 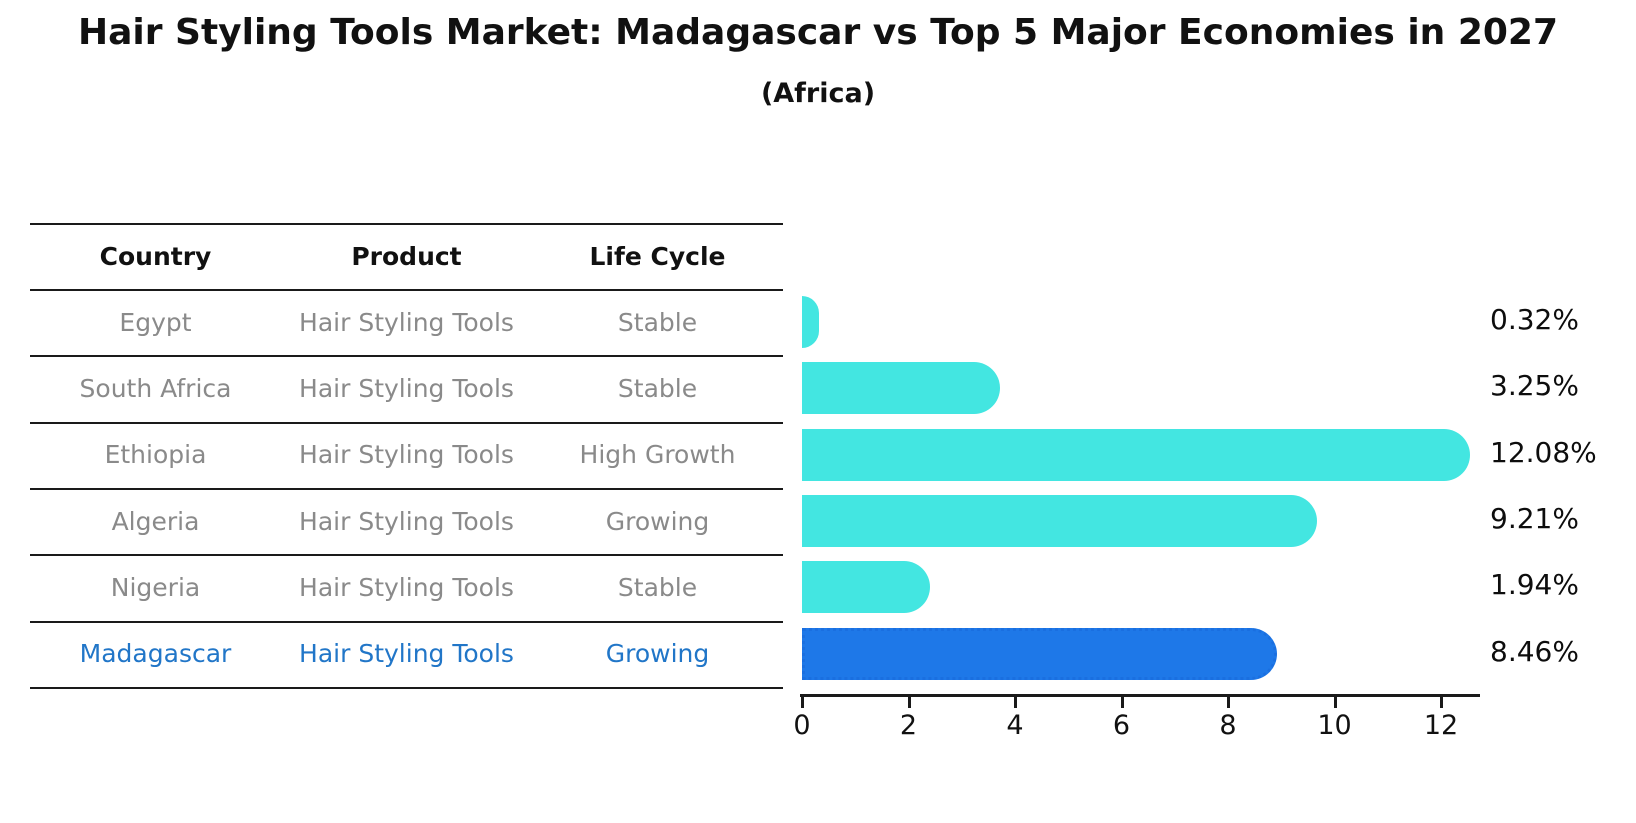 What do you see at coordinates (1140, 695) in the screenshot?
I see `x-axis-line` at bounding box center [1140, 695].